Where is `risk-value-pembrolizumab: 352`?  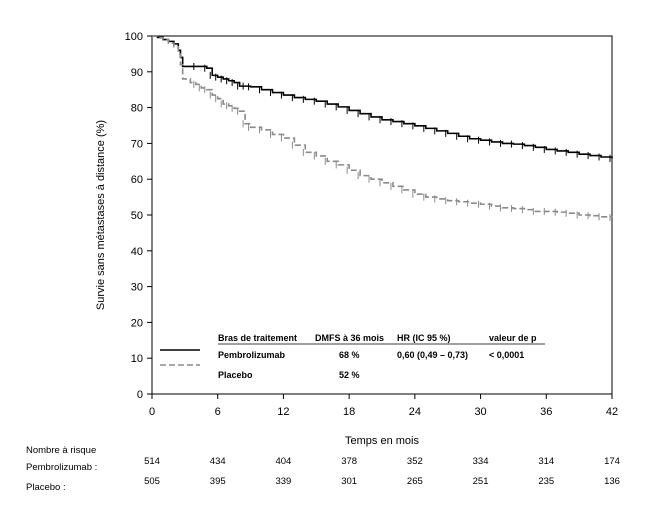
risk-value-pembrolizumab: 352 is located at coordinates (415, 461).